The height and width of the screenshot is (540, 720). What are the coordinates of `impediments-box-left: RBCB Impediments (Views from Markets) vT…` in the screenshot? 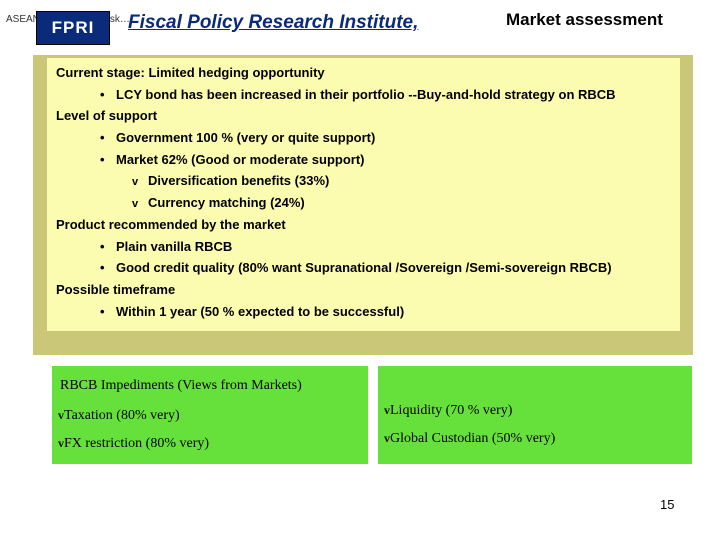 It's located at (210, 415).